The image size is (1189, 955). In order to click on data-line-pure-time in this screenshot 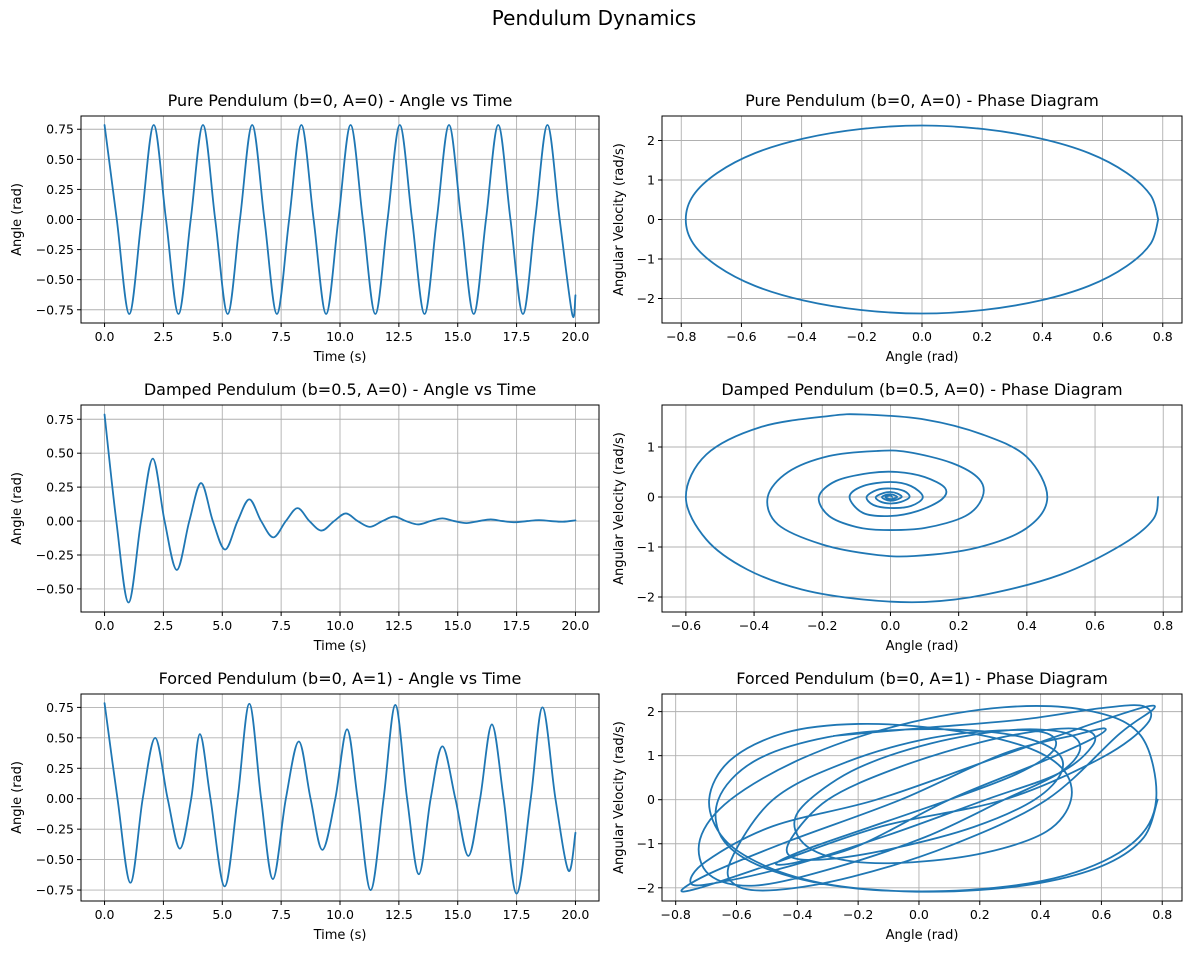, I will do `click(340, 221)`.